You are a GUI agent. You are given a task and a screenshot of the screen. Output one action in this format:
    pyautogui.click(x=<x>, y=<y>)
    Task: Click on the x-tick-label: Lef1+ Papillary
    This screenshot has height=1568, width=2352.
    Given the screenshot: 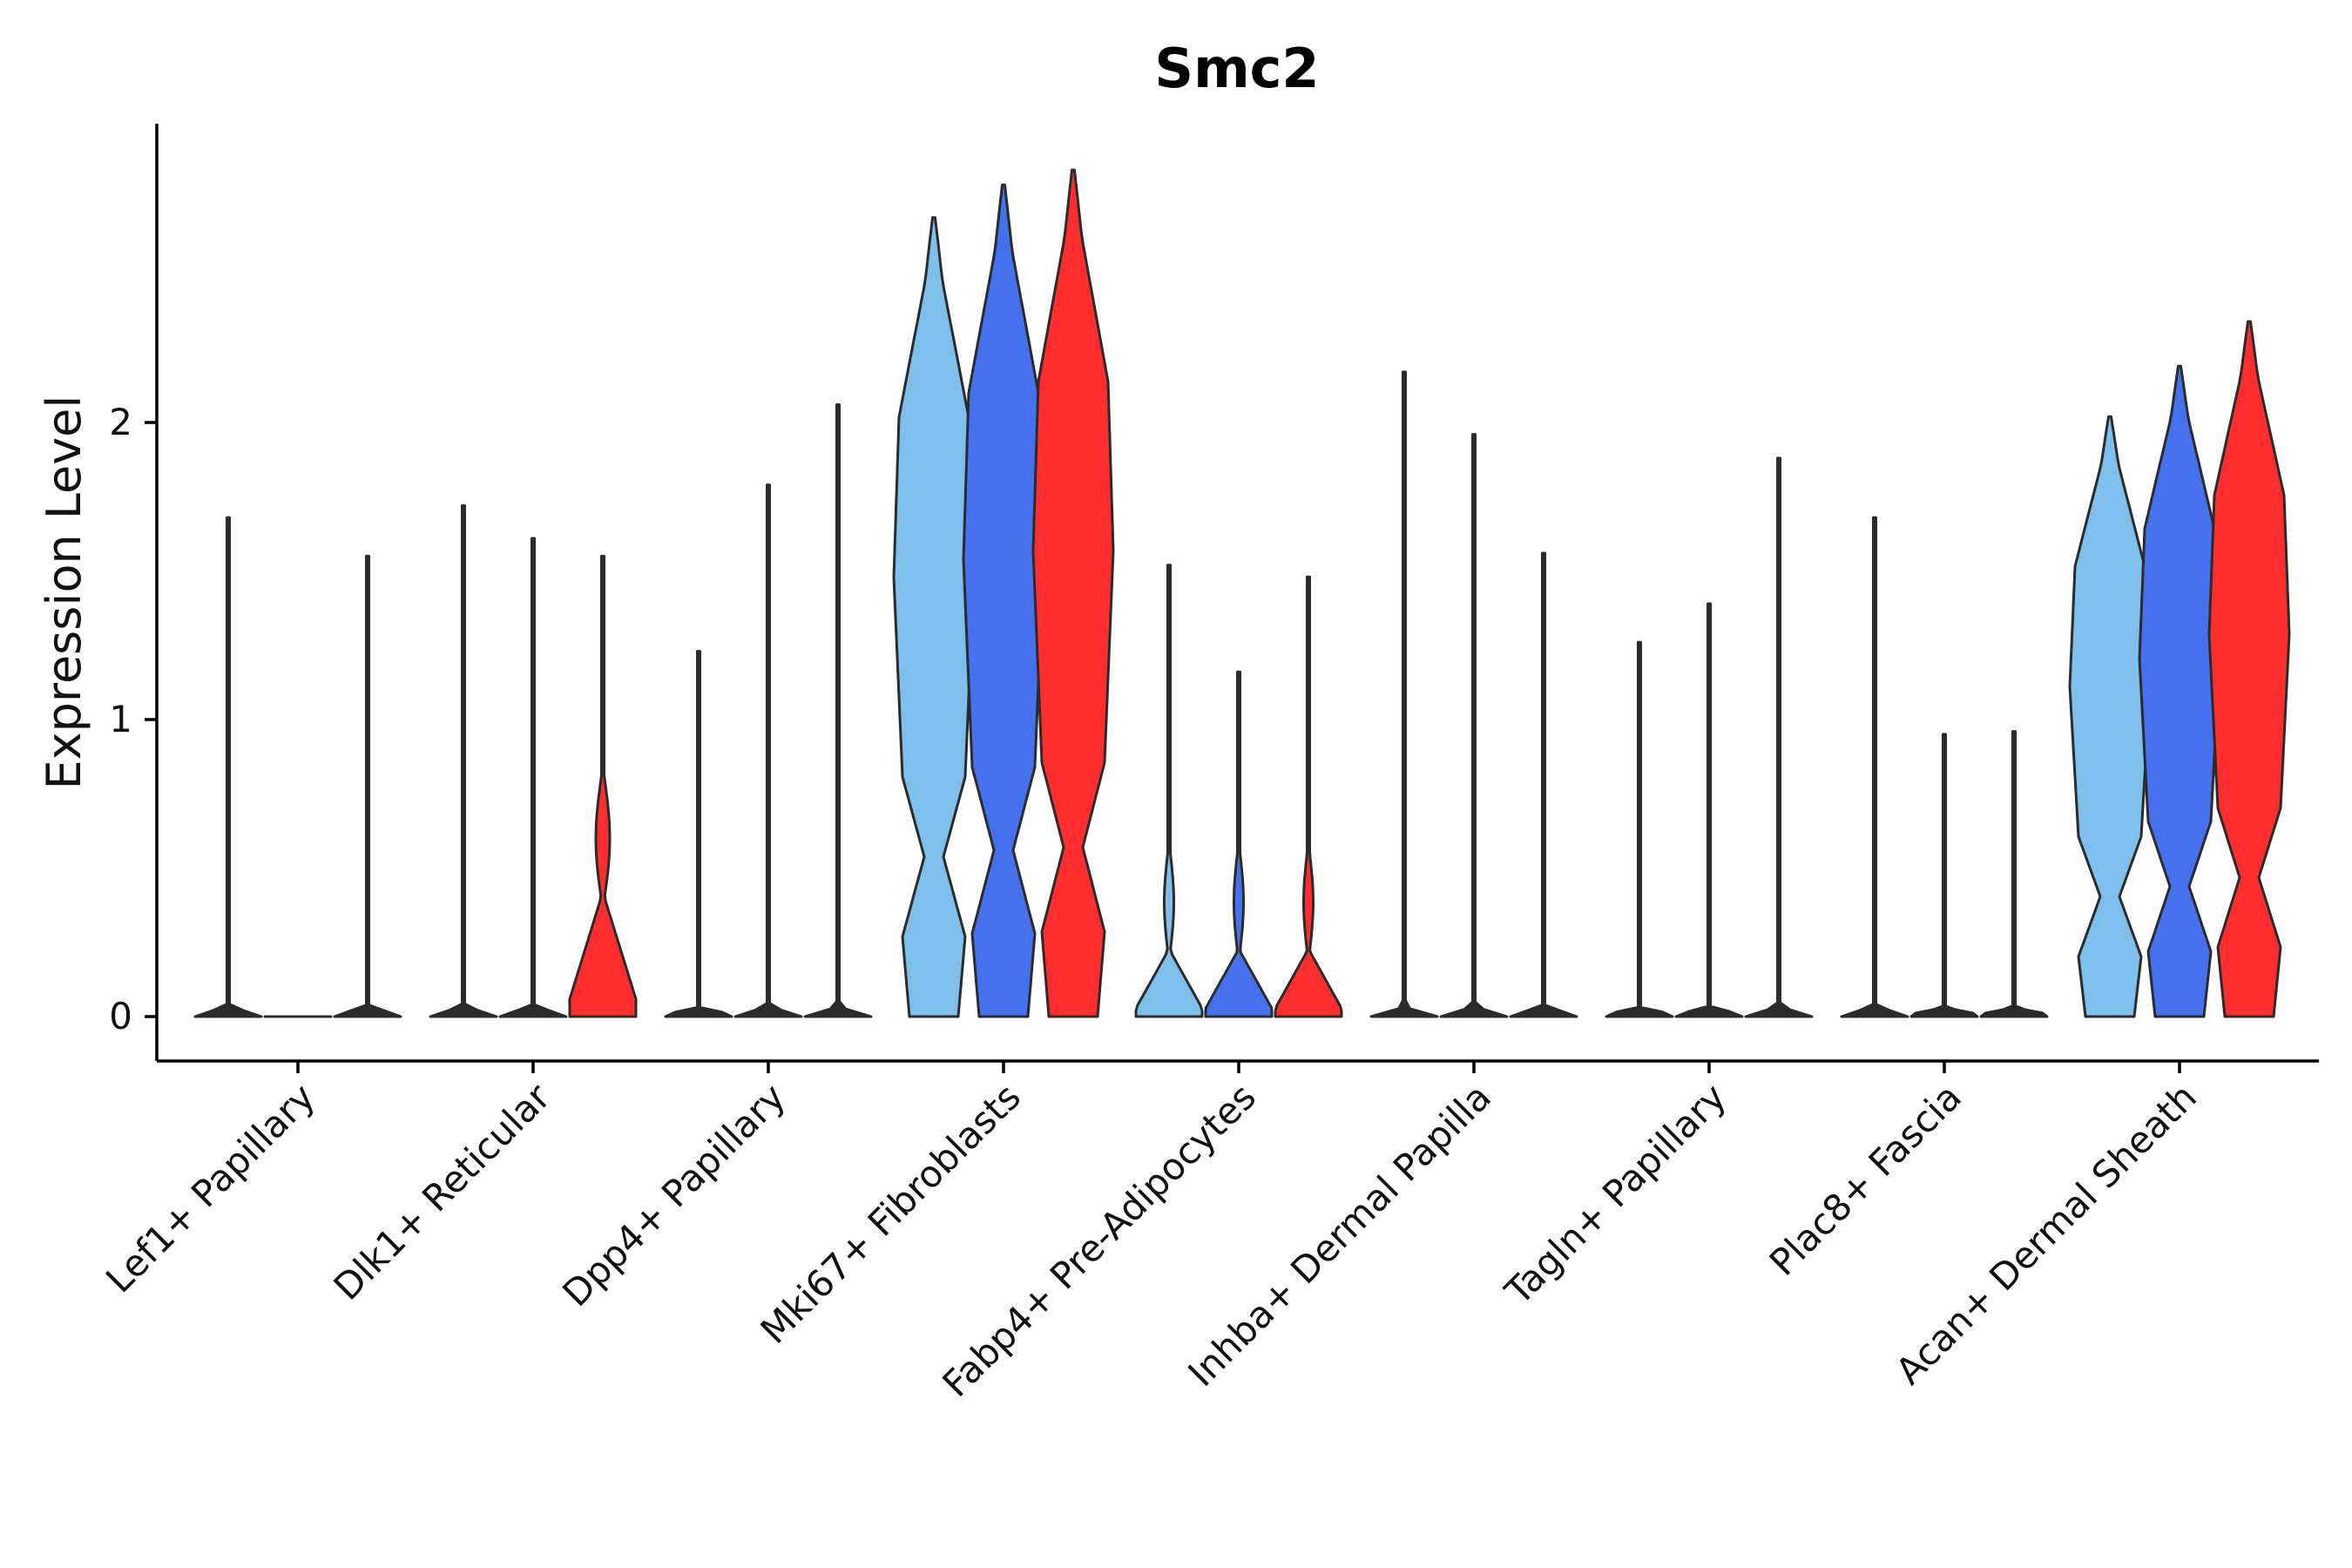 What is the action you would take?
    pyautogui.click(x=210, y=1188)
    